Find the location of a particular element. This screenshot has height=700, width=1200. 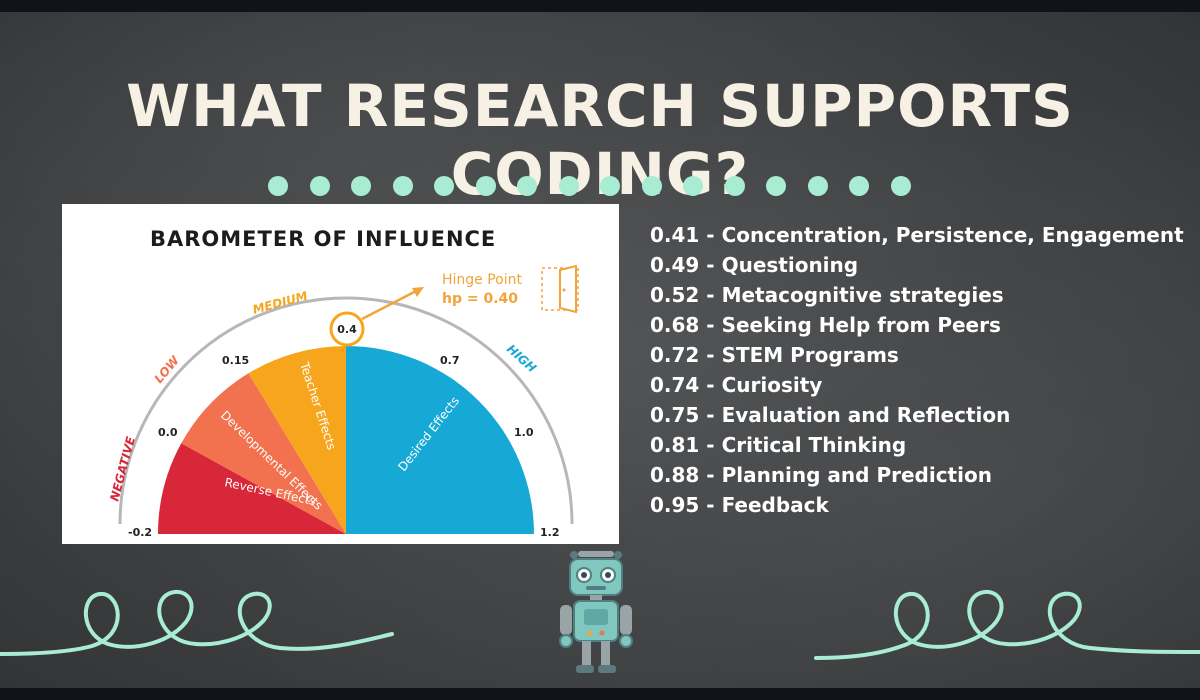

hinge-arrow-line is located at coordinates (390, 304).